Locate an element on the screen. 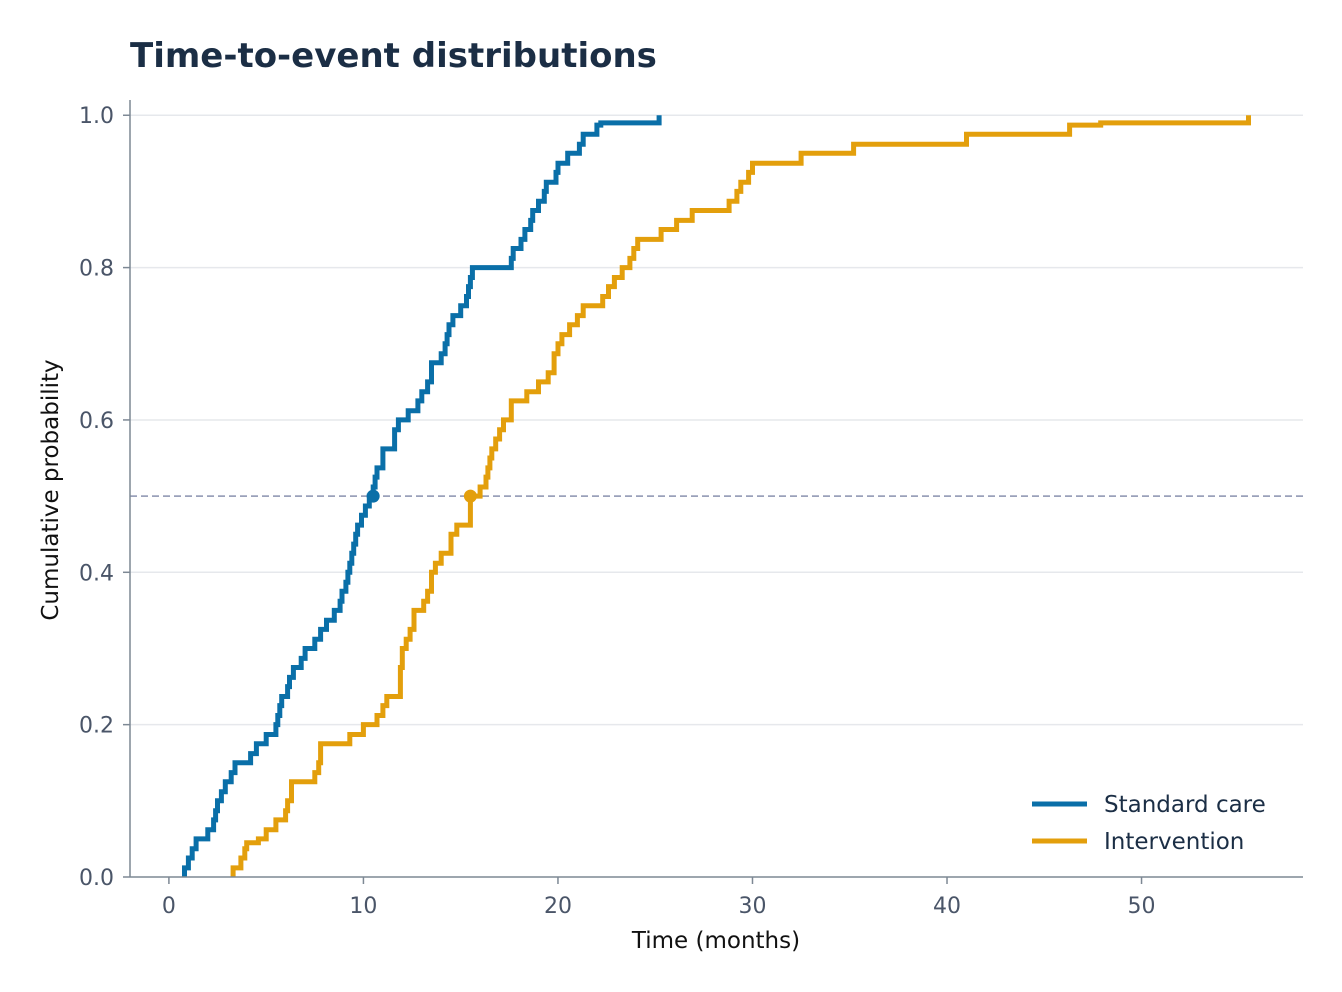 Image resolution: width=1342 pixels, height=992 pixels. x-axis-label: Time (months) is located at coordinates (715, 941).